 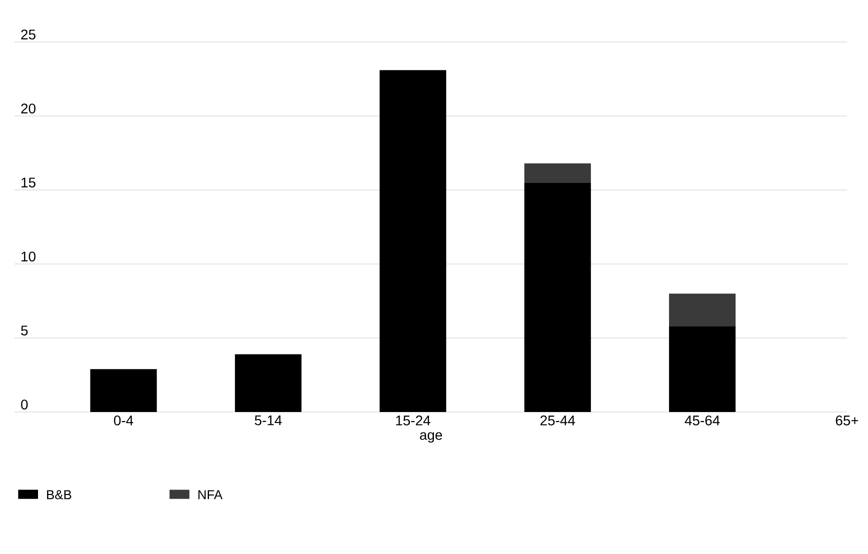 What do you see at coordinates (702, 421) in the screenshot?
I see `x-tick-label: 45-64` at bounding box center [702, 421].